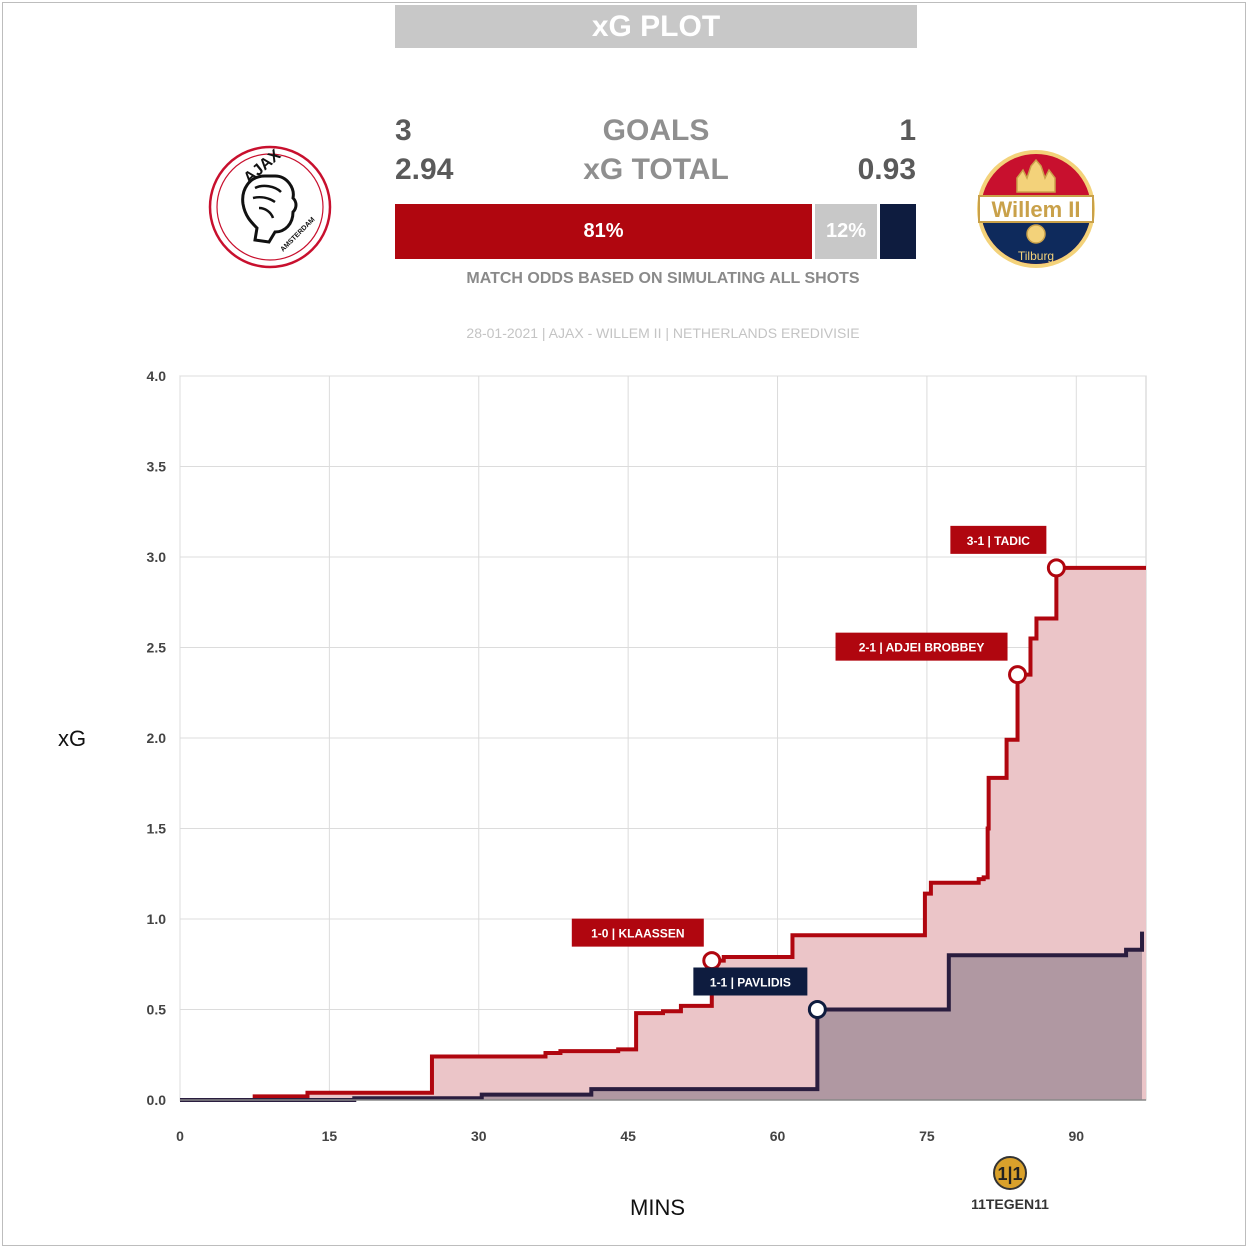 The height and width of the screenshot is (1250, 1250). I want to click on x-axis-label: MINS, so click(657, 1207).